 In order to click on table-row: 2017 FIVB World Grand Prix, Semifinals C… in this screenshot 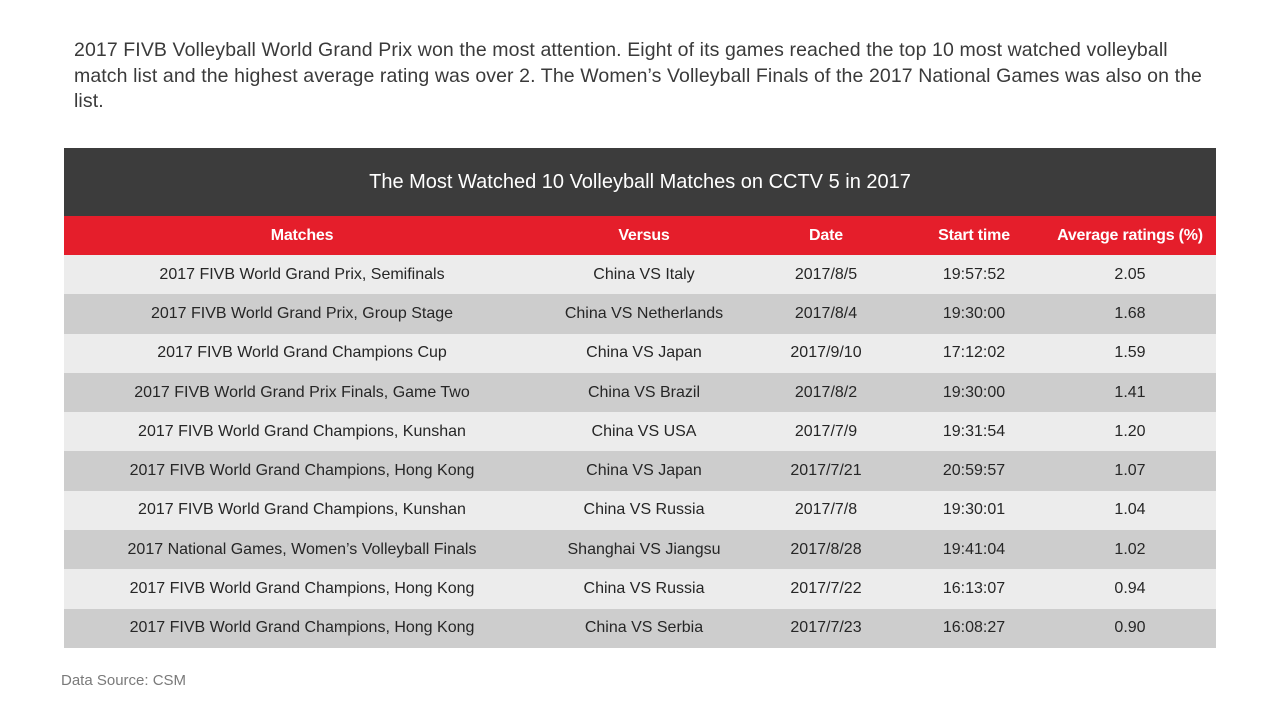, I will do `click(640, 275)`.